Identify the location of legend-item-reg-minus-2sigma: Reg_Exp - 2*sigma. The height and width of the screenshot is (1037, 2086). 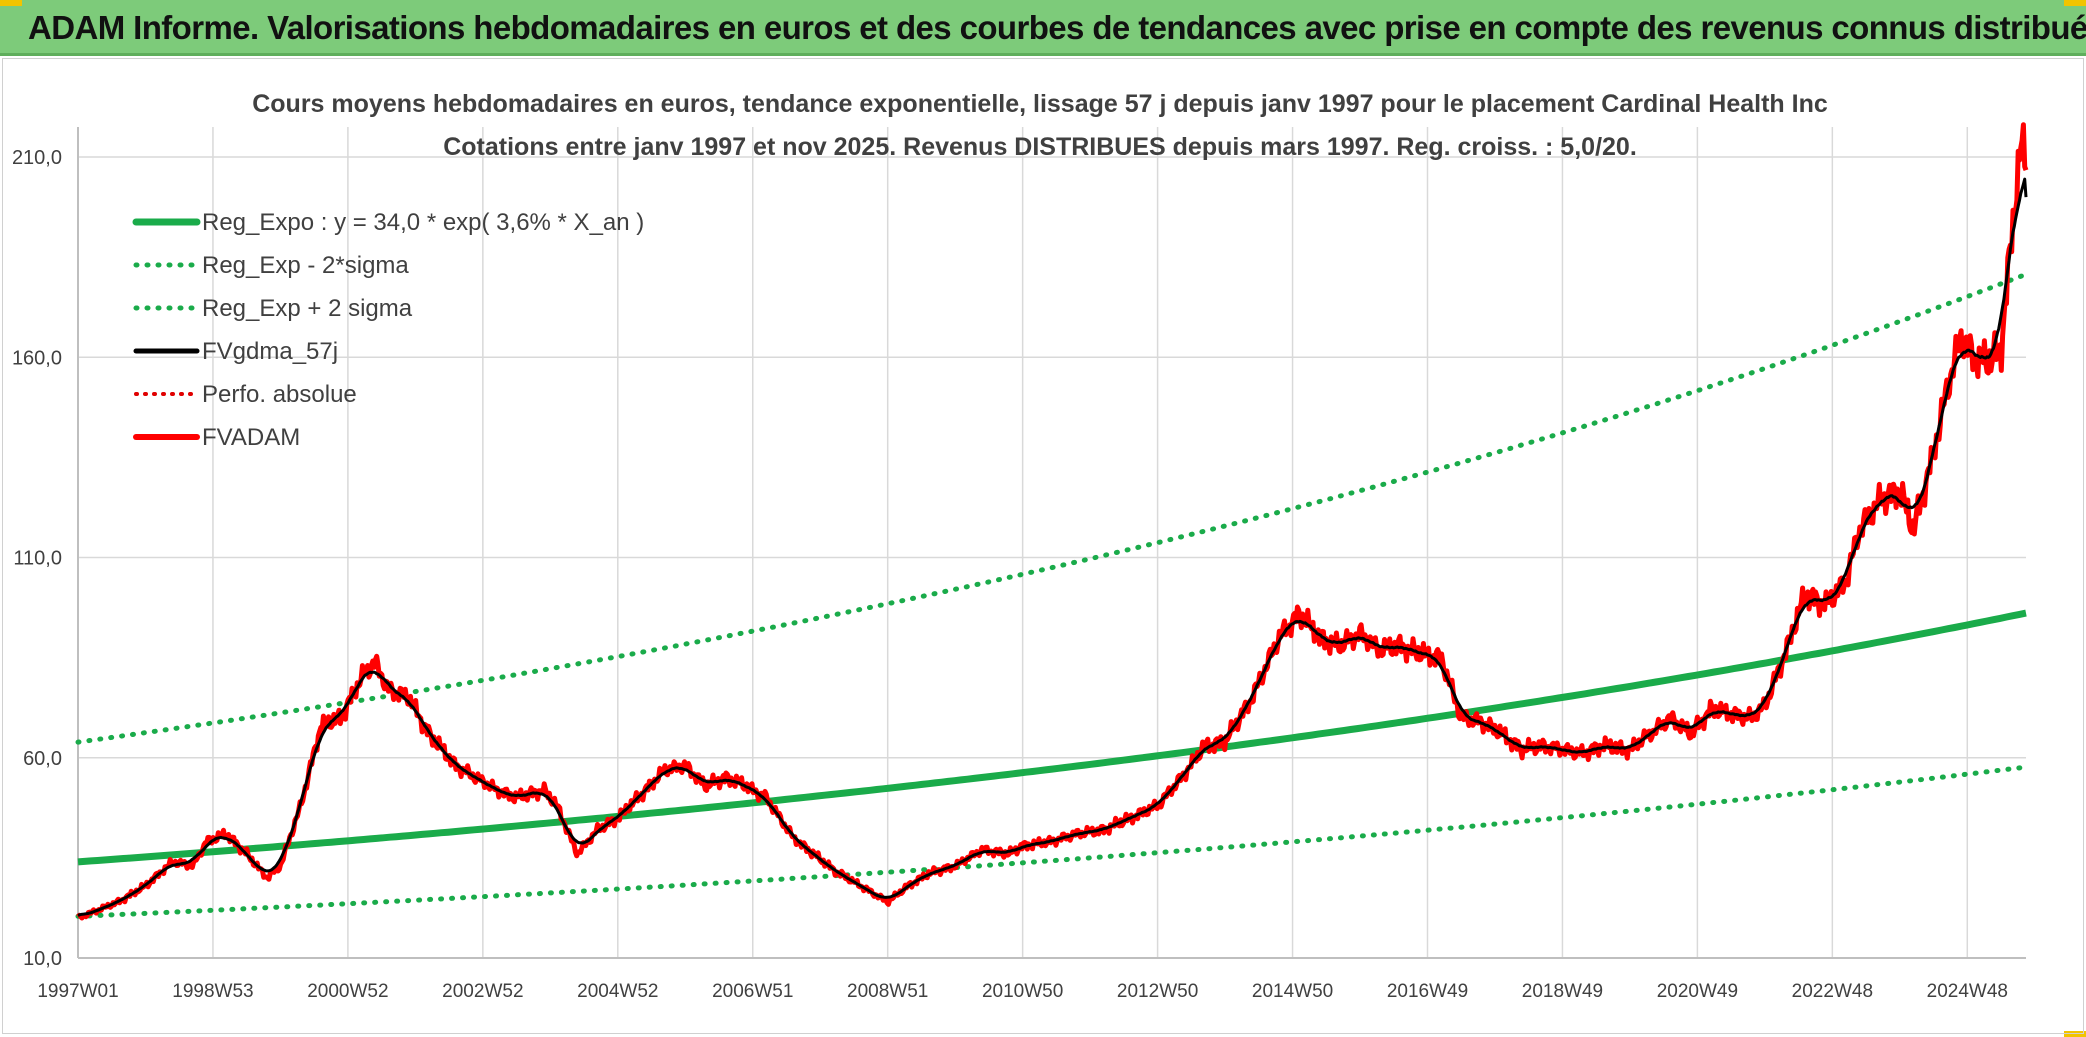
(271, 265).